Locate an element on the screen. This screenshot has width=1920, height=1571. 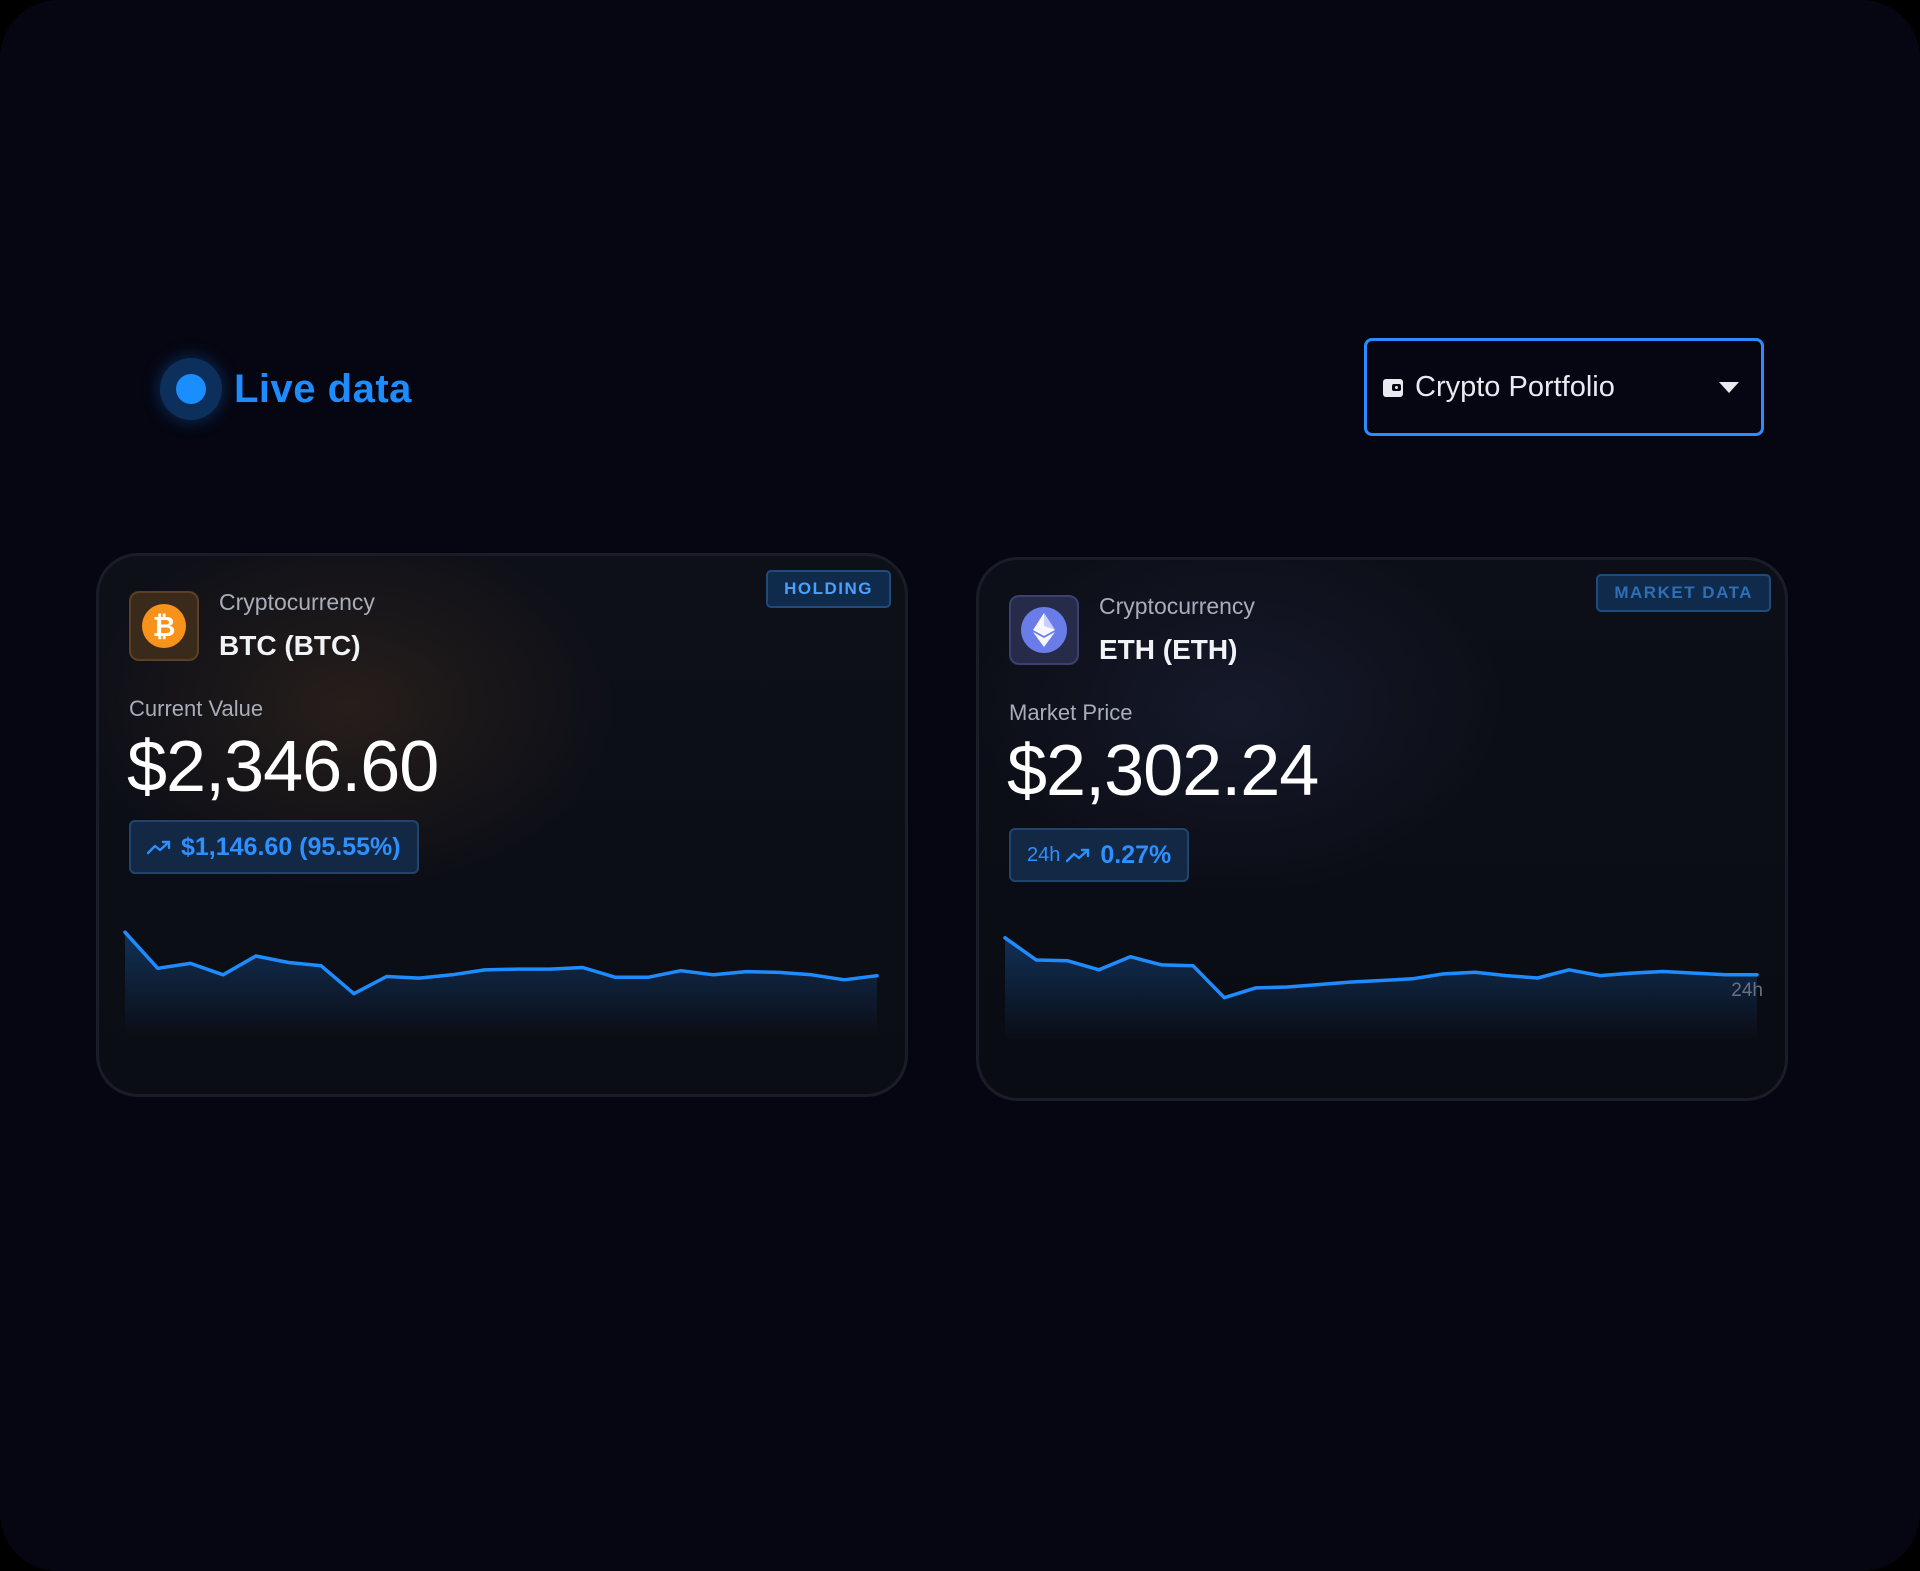
bitcoin-icon: ₿ is located at coordinates (164, 626).